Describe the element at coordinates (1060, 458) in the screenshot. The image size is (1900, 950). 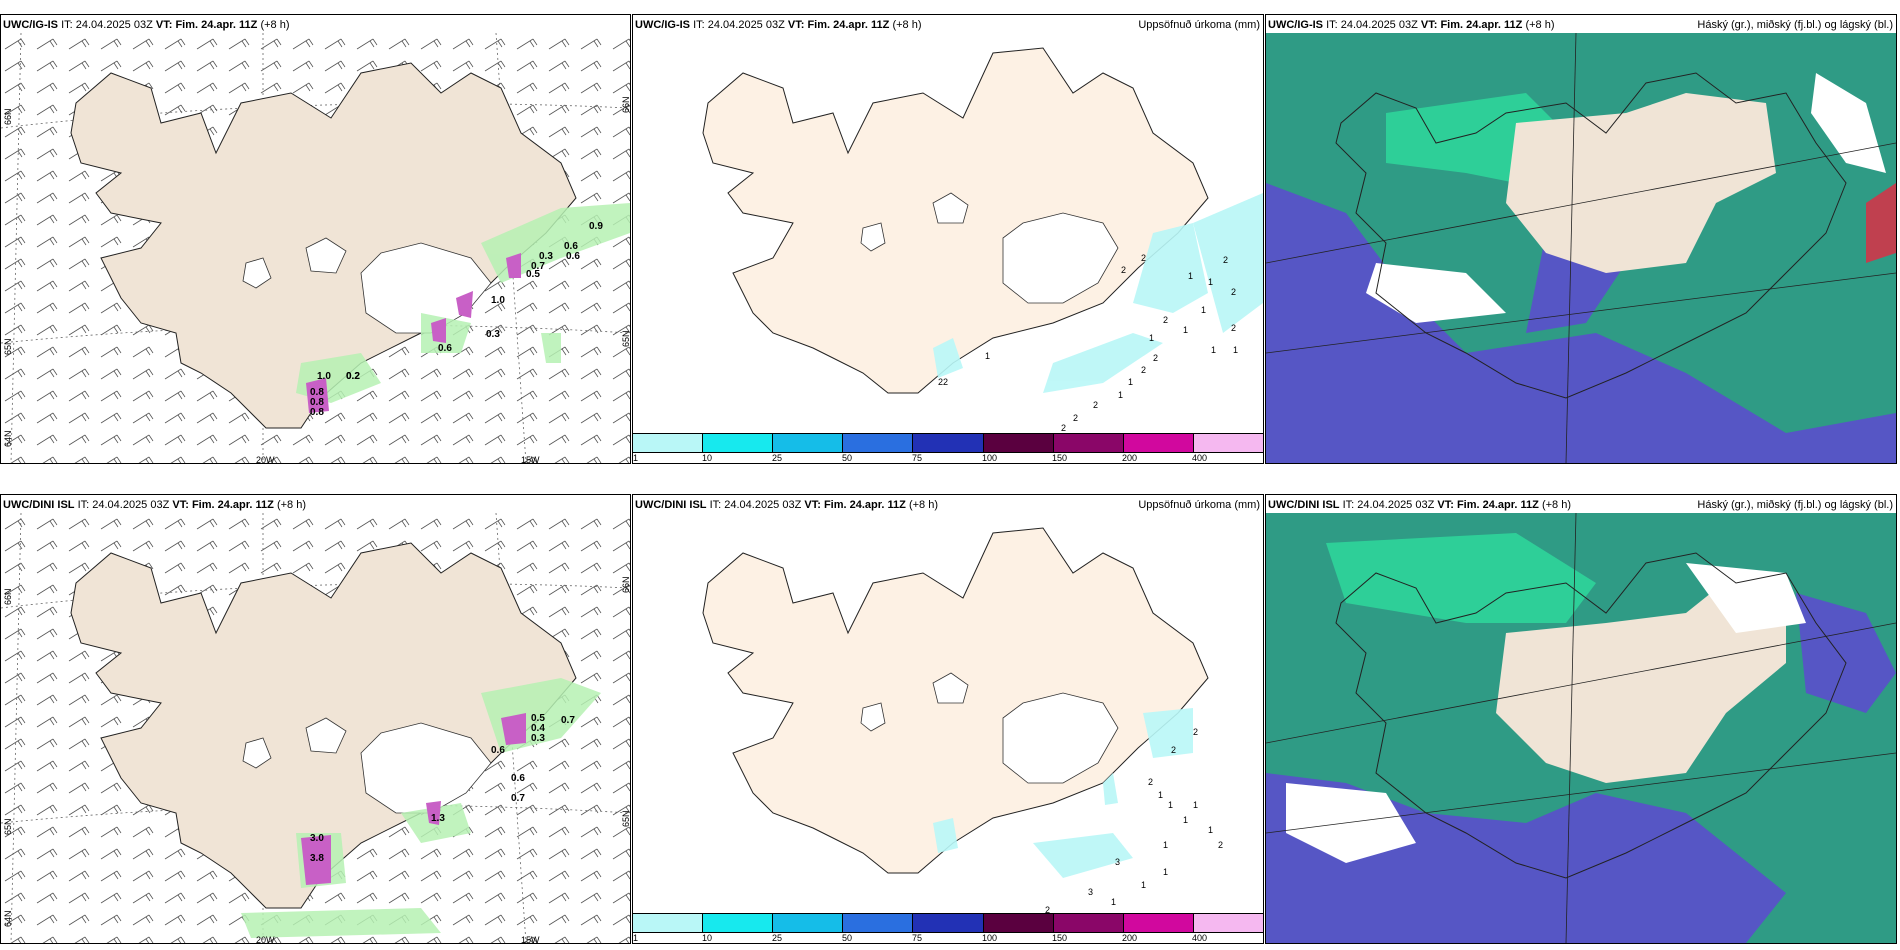
I see `colorbar-label: 150` at that location.